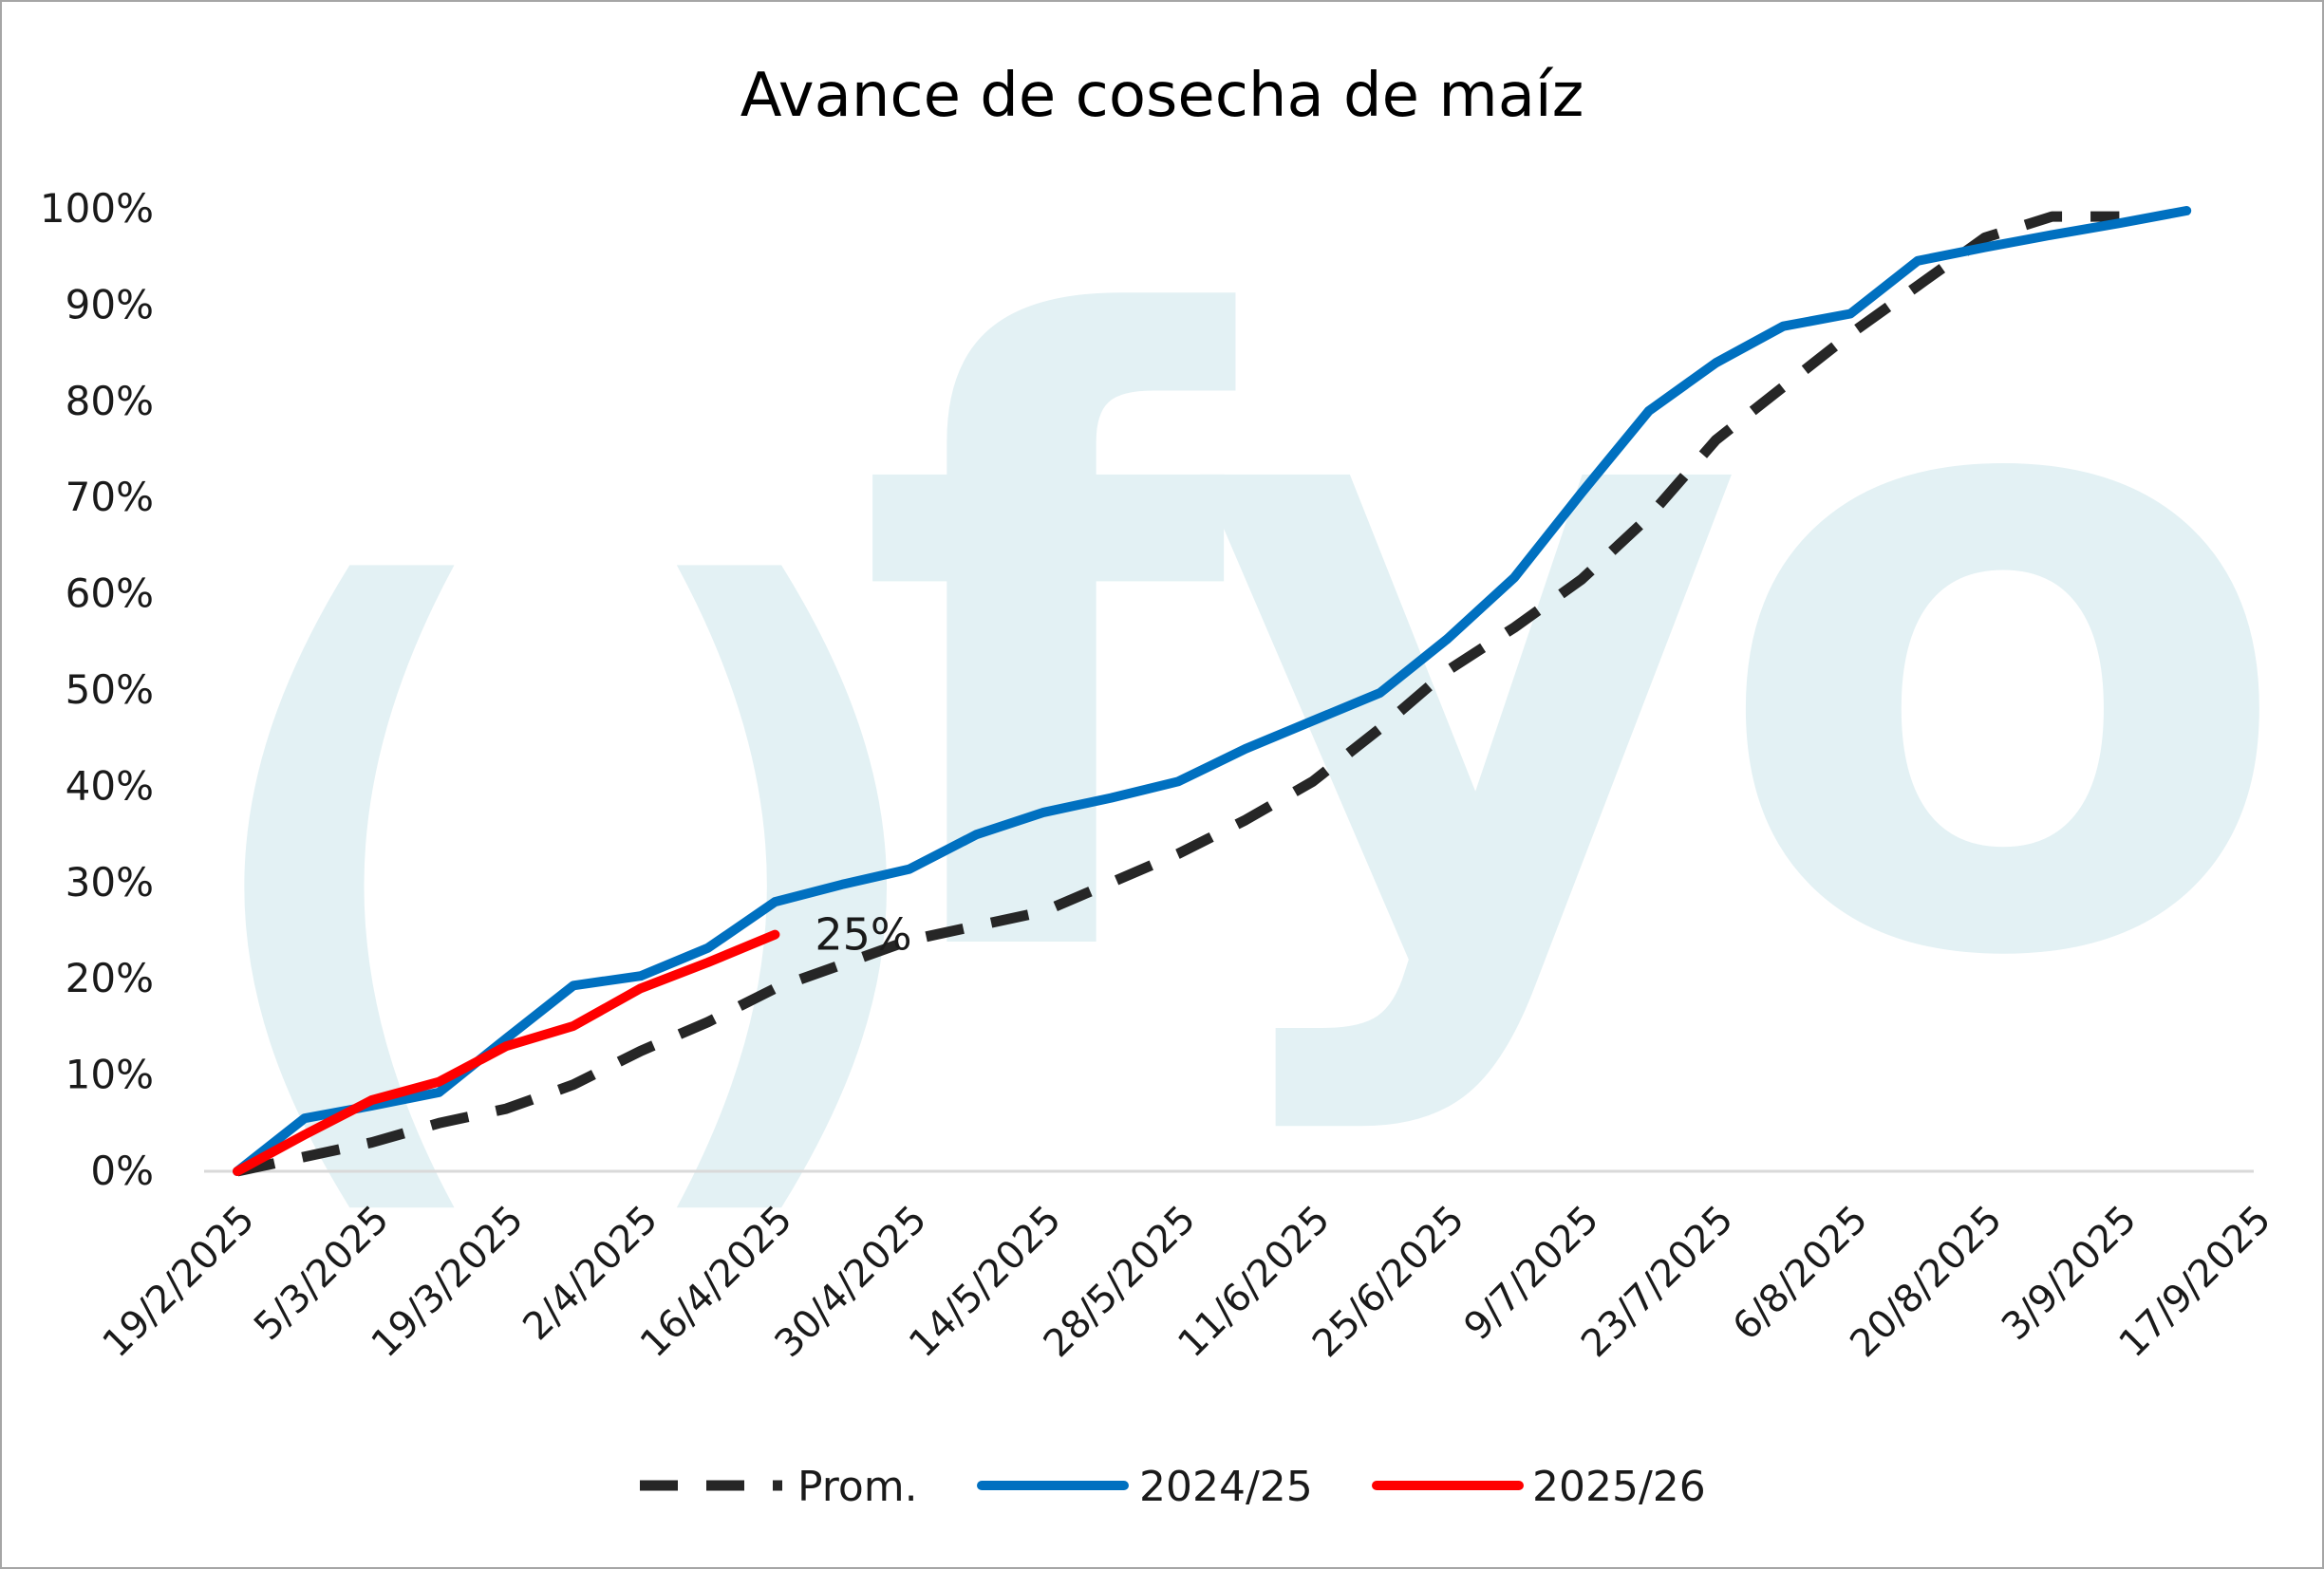  Describe the element at coordinates (110, 304) in the screenshot. I see `y-tick-label: 90%` at that location.